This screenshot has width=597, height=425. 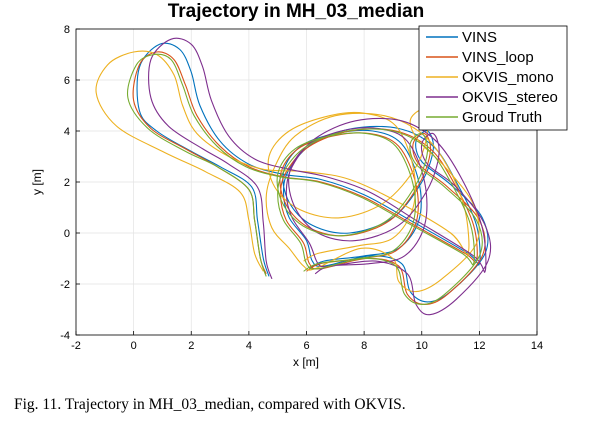 I want to click on legend-label: OKVIS_stereo, so click(x=510, y=97).